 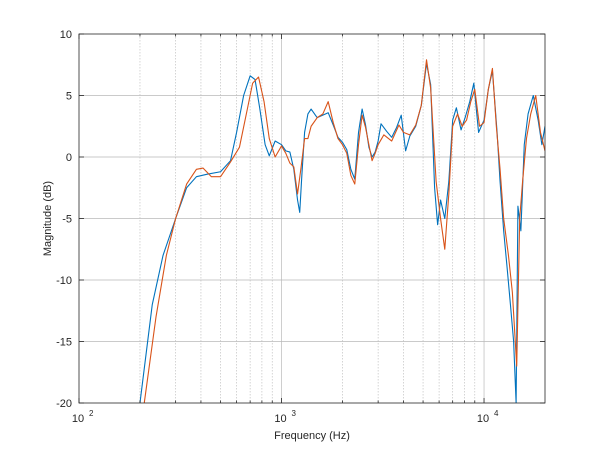 What do you see at coordinates (67, 220) in the screenshot?
I see `y-tick-label: -5` at bounding box center [67, 220].